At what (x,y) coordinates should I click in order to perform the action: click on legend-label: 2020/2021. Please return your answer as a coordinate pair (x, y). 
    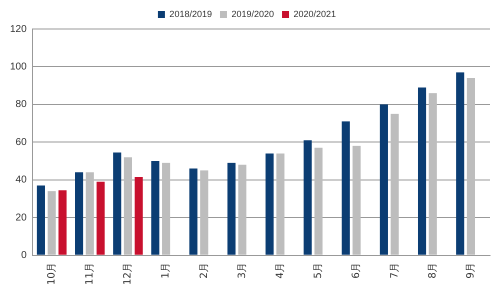
    Looking at the image, I should click on (315, 13).